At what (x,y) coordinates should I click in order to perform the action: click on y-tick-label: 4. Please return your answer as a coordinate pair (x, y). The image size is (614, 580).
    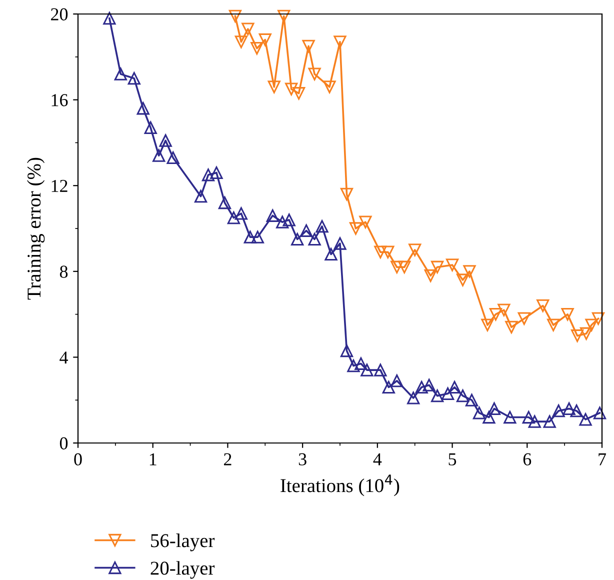
    Looking at the image, I should click on (64, 358).